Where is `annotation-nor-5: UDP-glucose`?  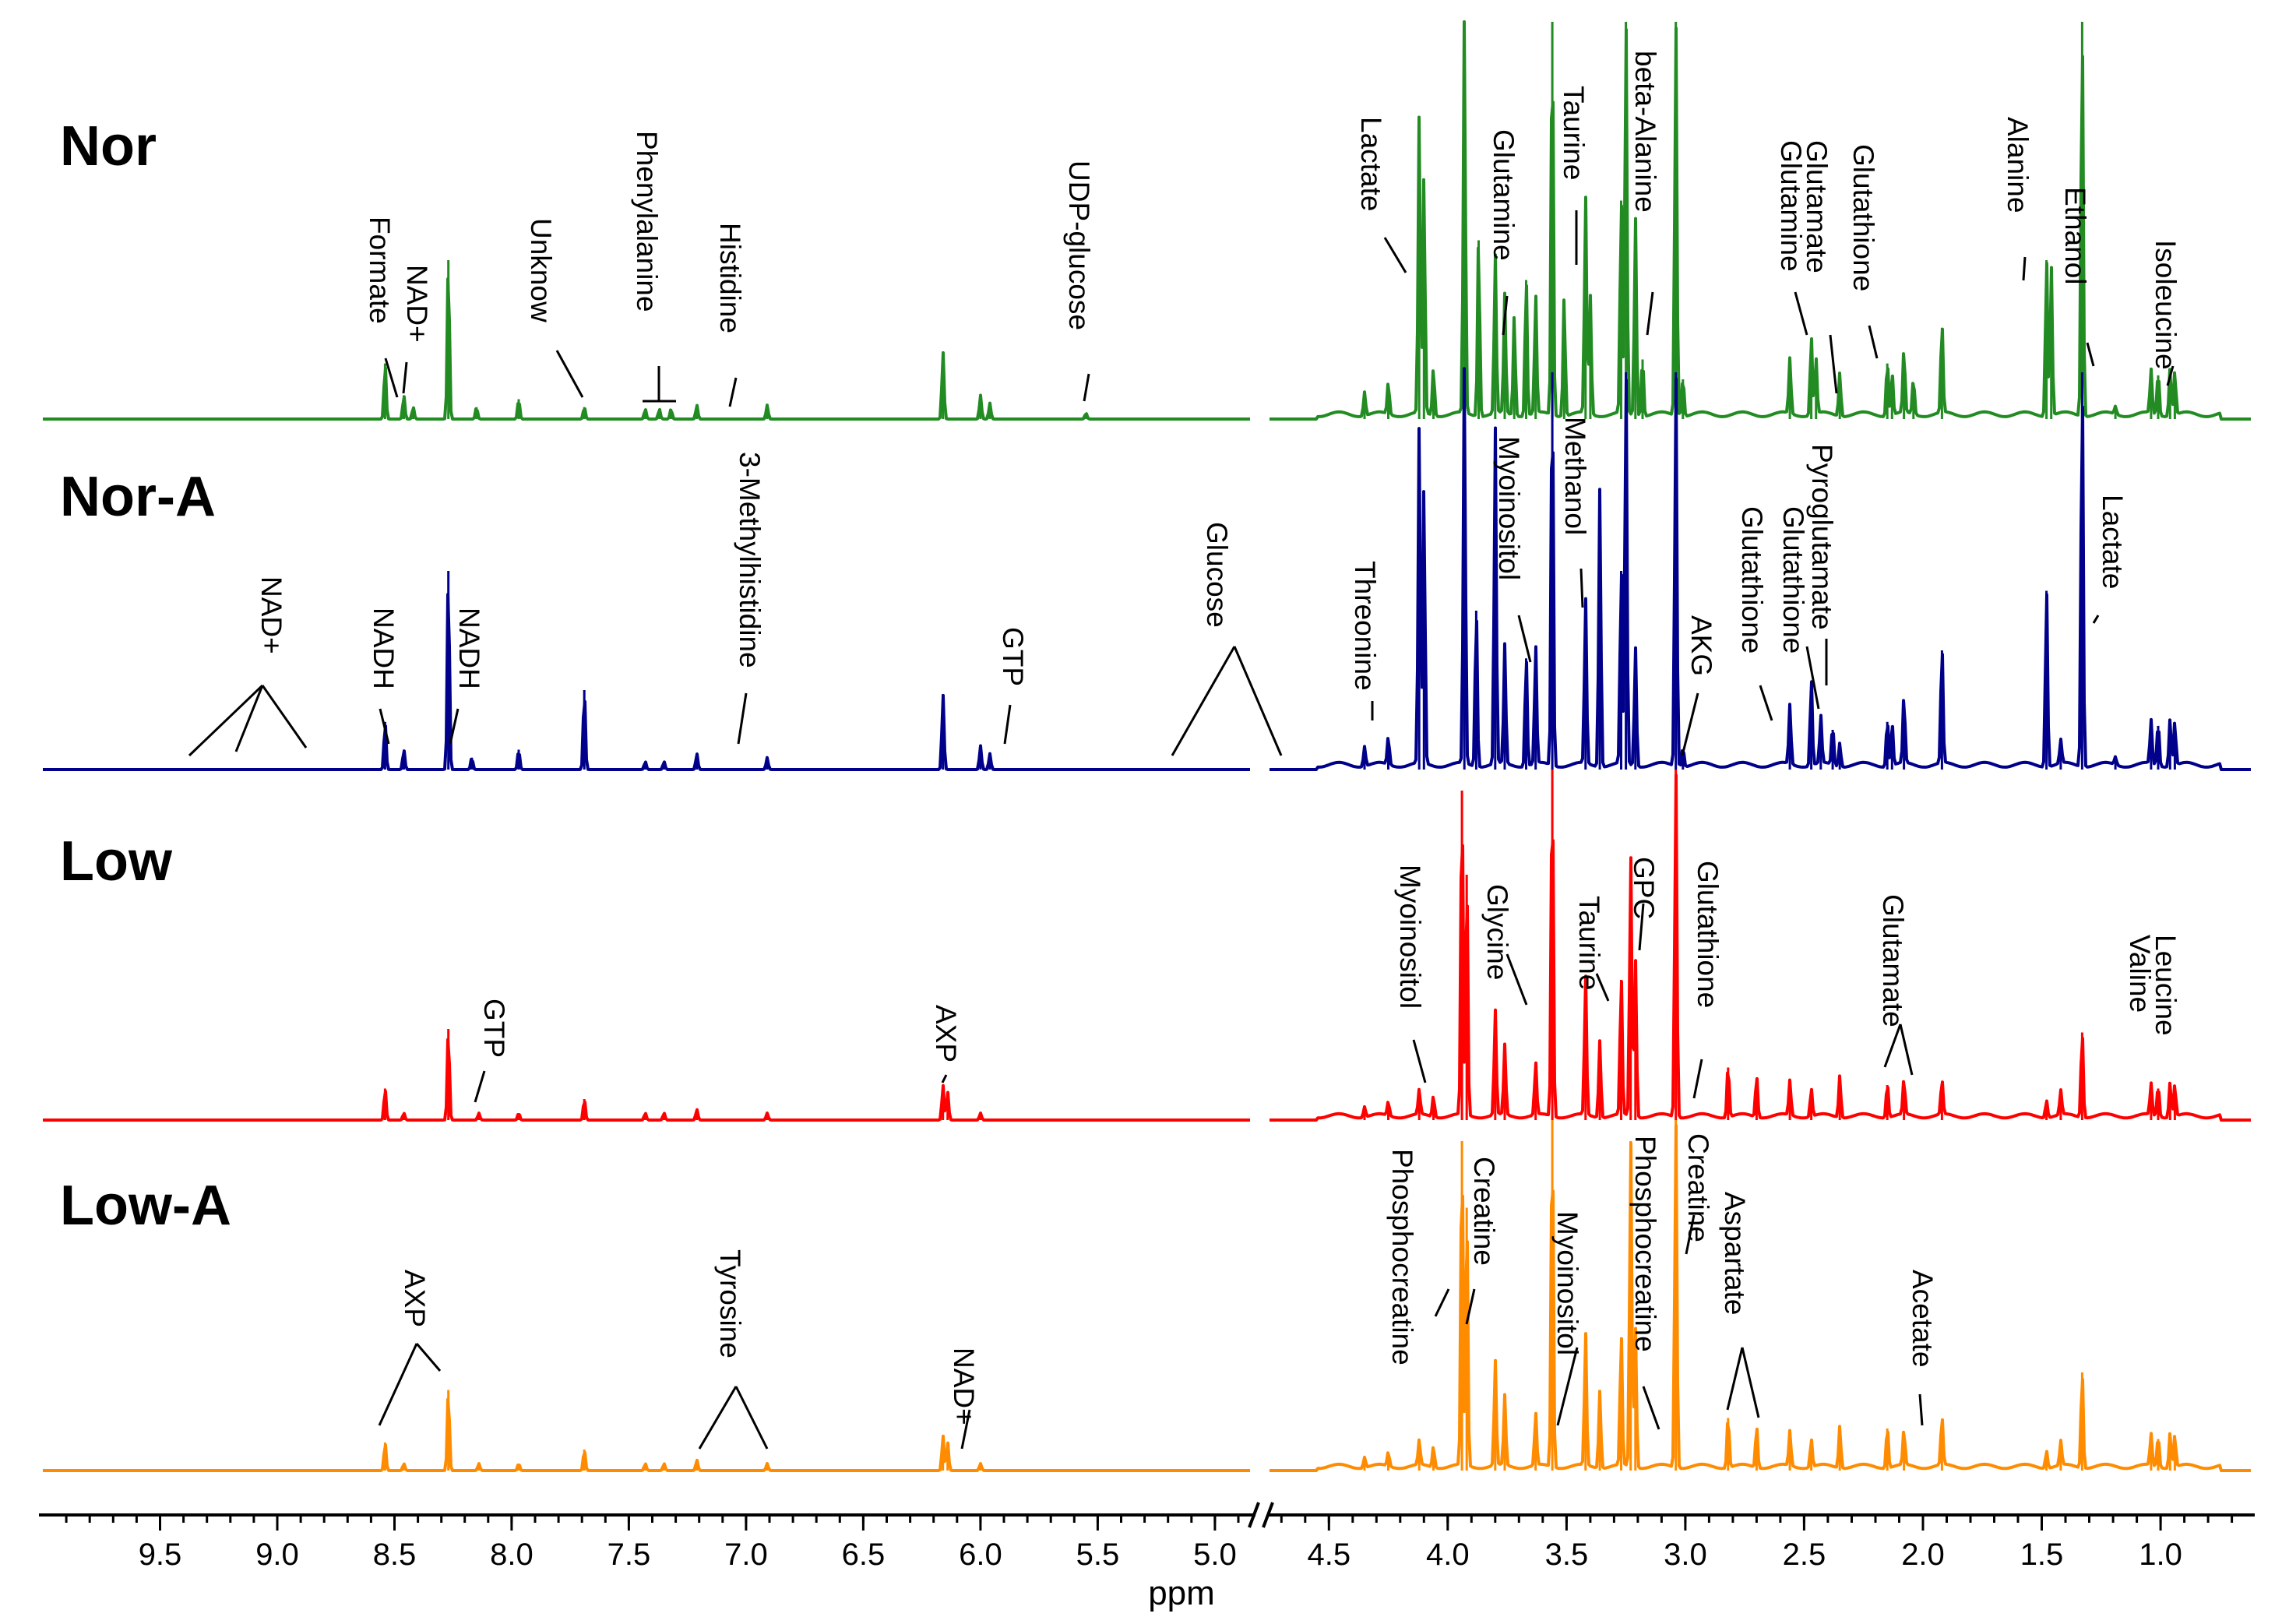
annotation-nor-5: UDP-glucose is located at coordinates (1079, 281).